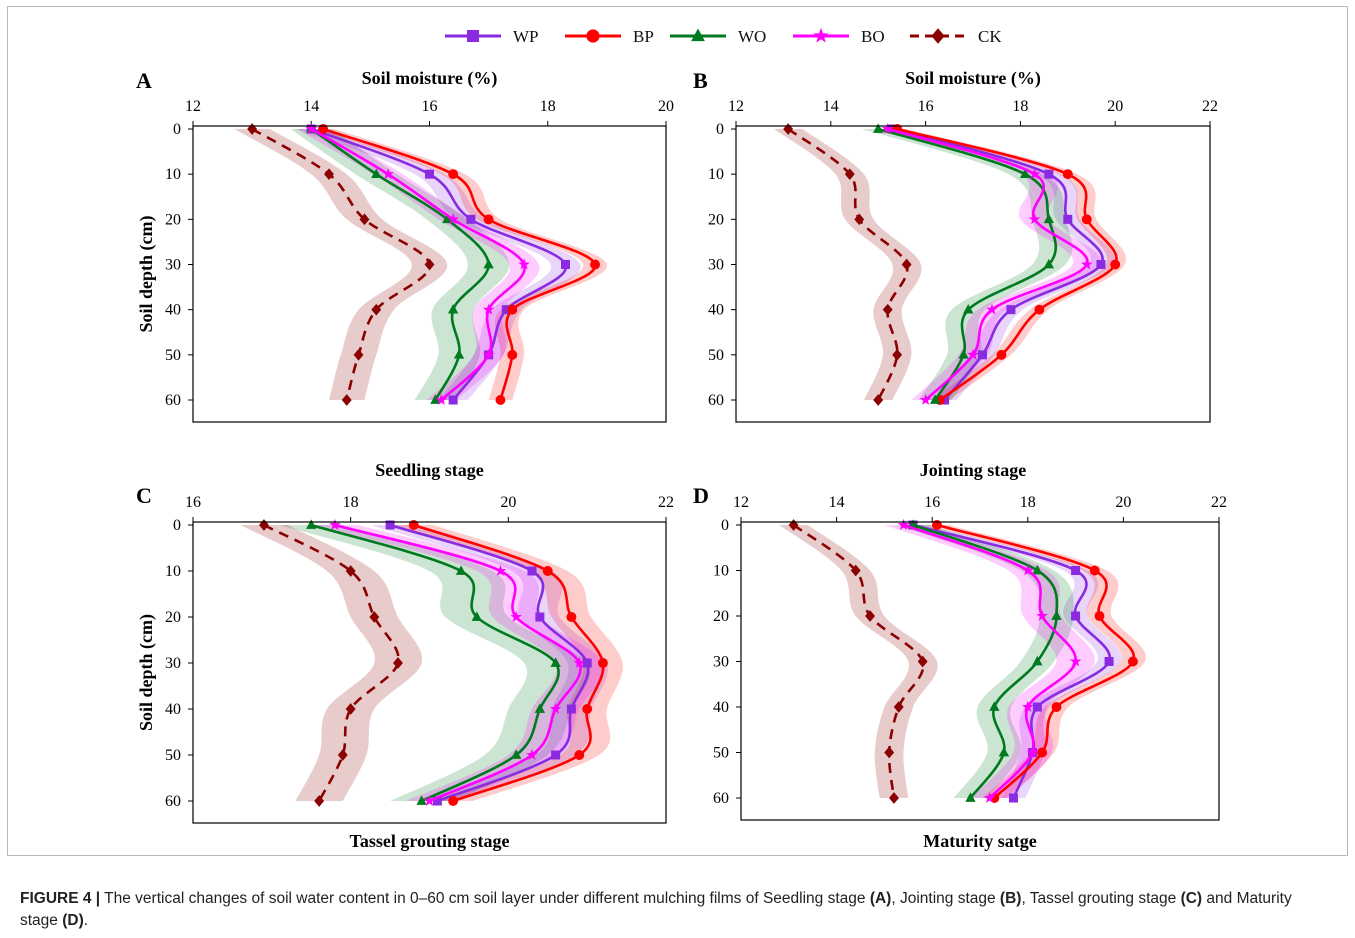 This screenshot has width=1355, height=938. Describe the element at coordinates (987, 264) in the screenshot. I see `band-b-bo` at that location.